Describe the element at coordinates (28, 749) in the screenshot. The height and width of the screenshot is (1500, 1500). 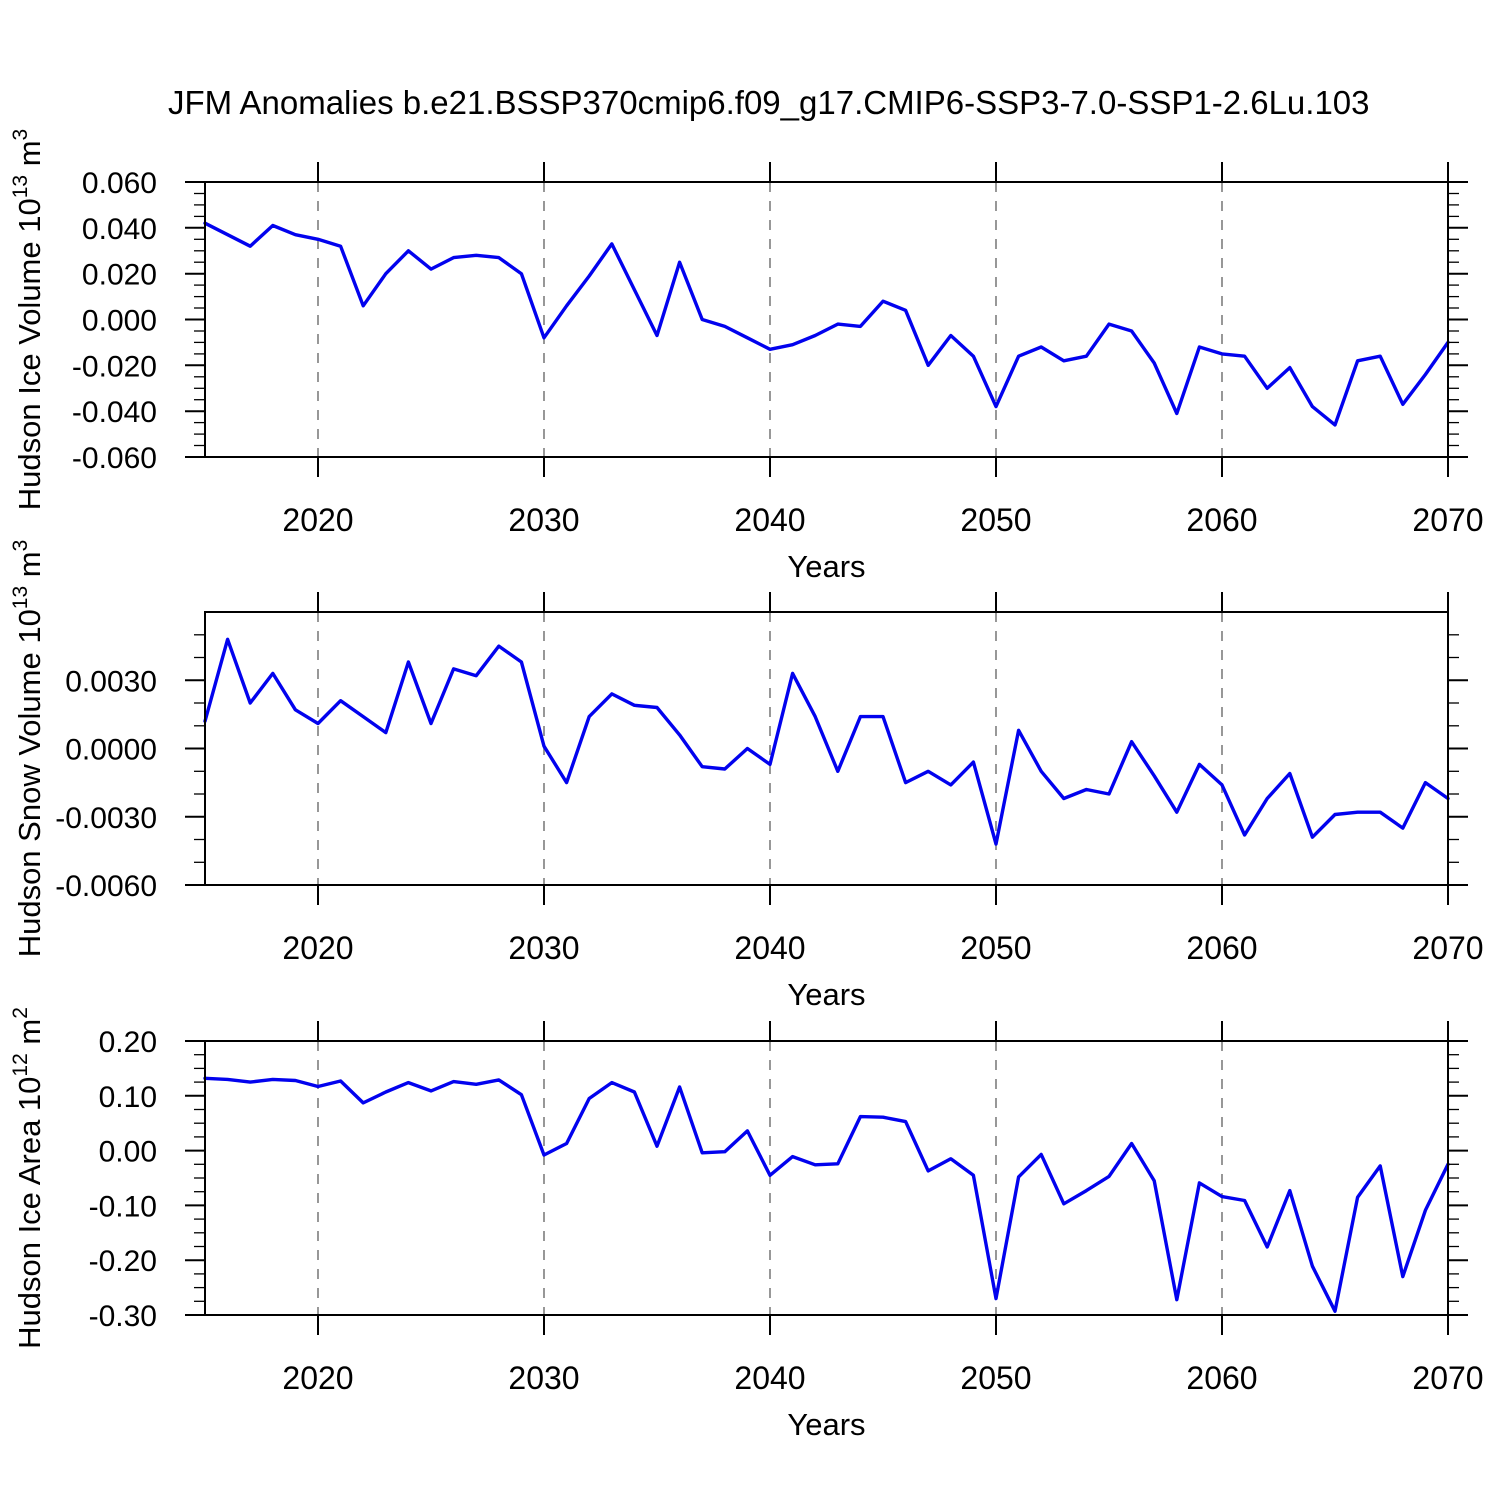
I see `y-axis-title: Hudson Snow Volume 1013 m3` at that location.